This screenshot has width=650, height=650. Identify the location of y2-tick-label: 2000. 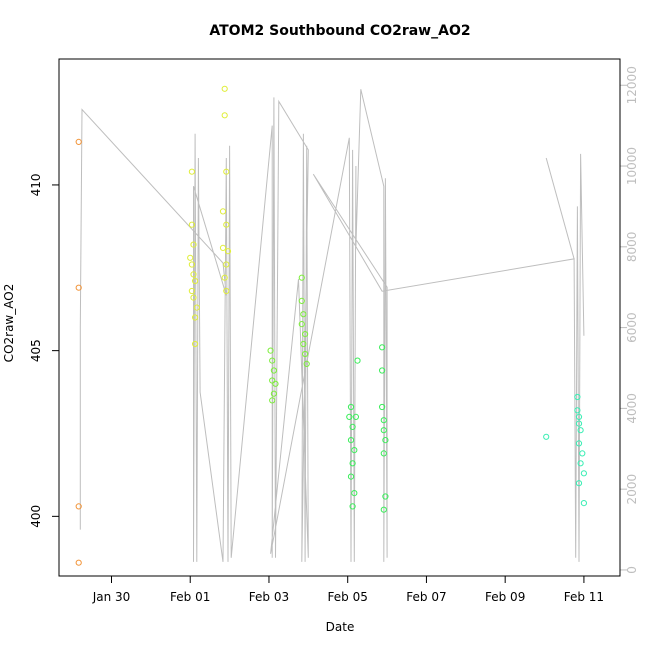
(632, 489).